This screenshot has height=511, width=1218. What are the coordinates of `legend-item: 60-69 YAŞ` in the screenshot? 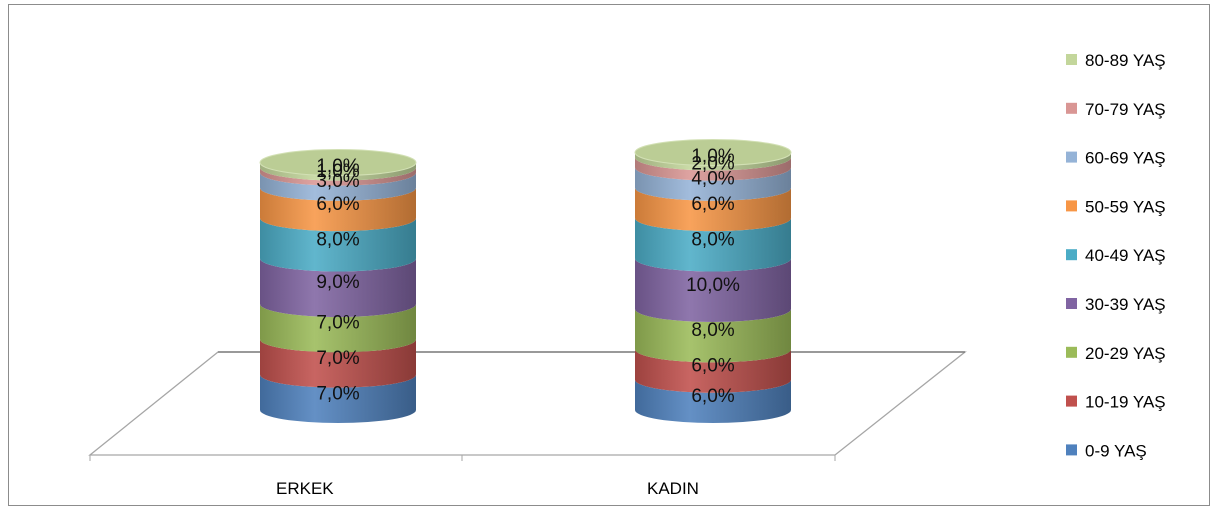 It's located at (1116, 158).